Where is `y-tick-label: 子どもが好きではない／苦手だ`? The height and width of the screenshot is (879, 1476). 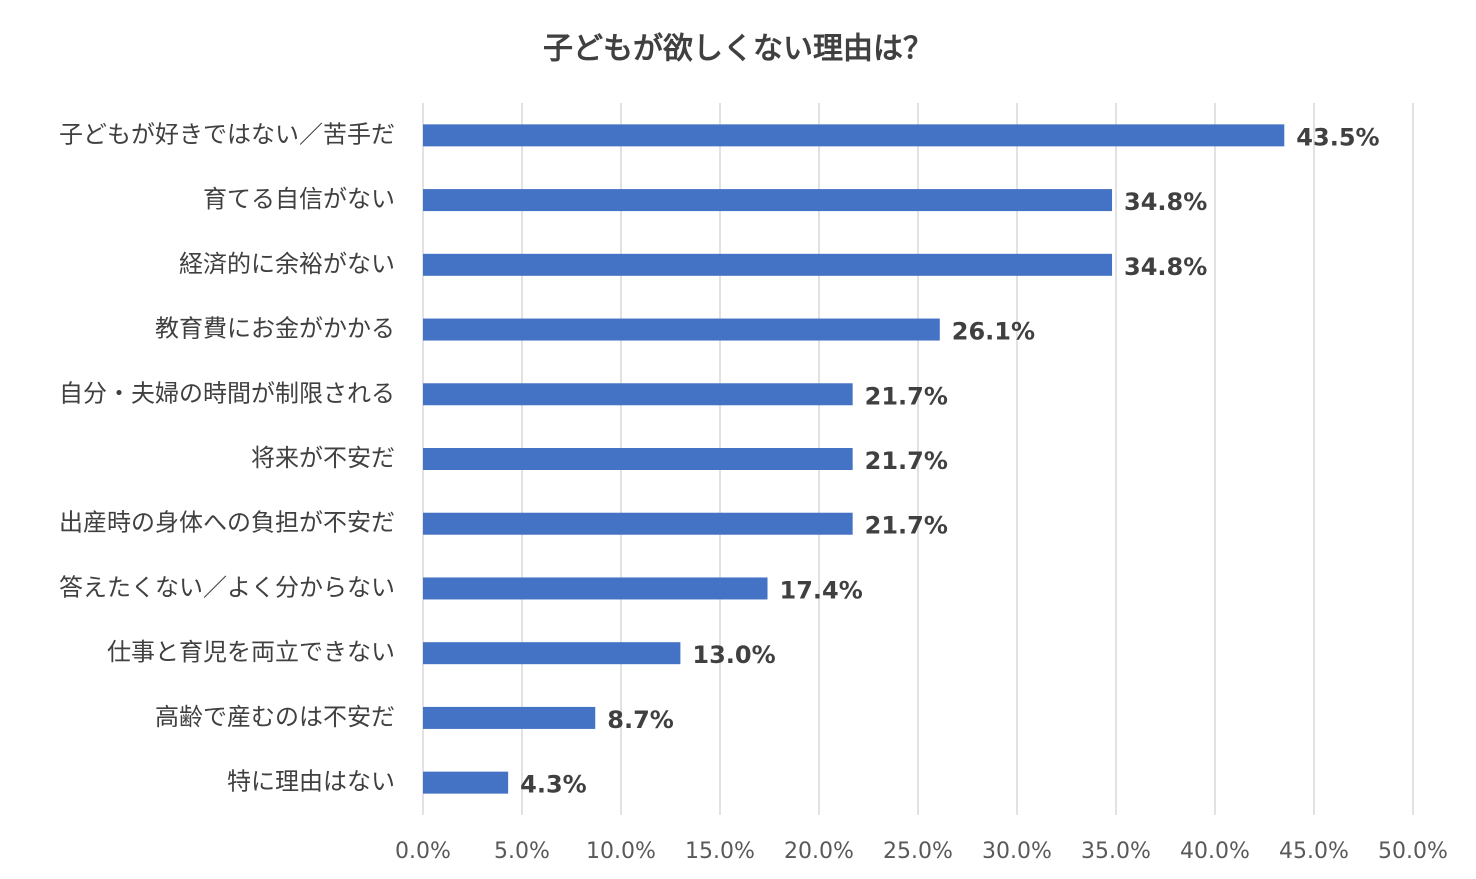
y-tick-label: 子どもが好きではない／苦手だ is located at coordinates (227, 134).